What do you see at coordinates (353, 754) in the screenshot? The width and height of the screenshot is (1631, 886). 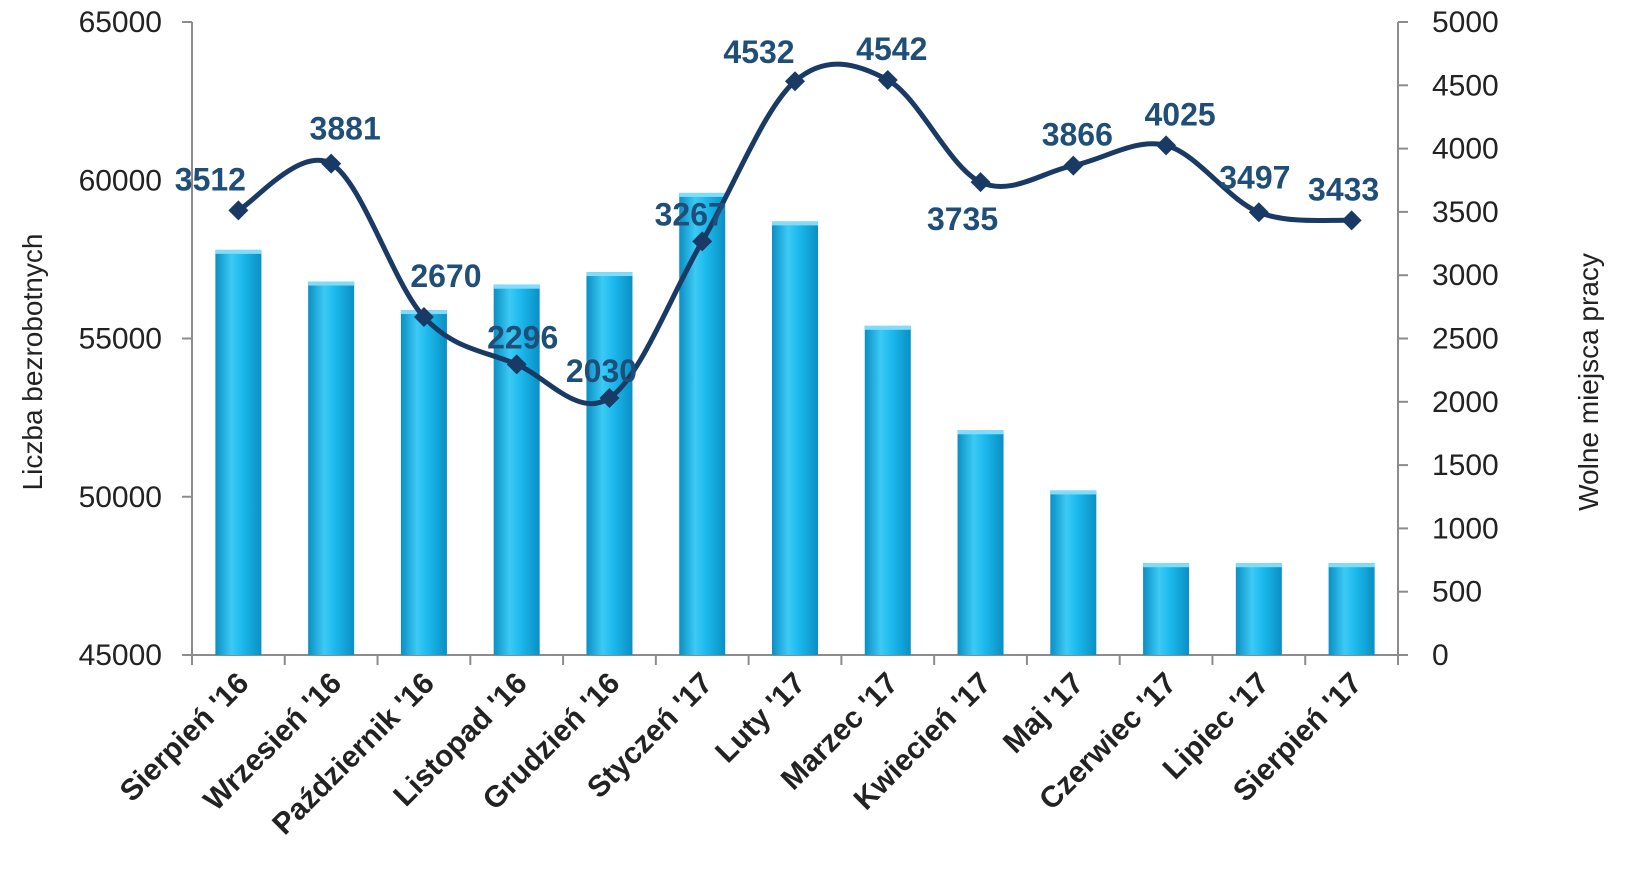 I see `x-tick-label: Październik '16` at bounding box center [353, 754].